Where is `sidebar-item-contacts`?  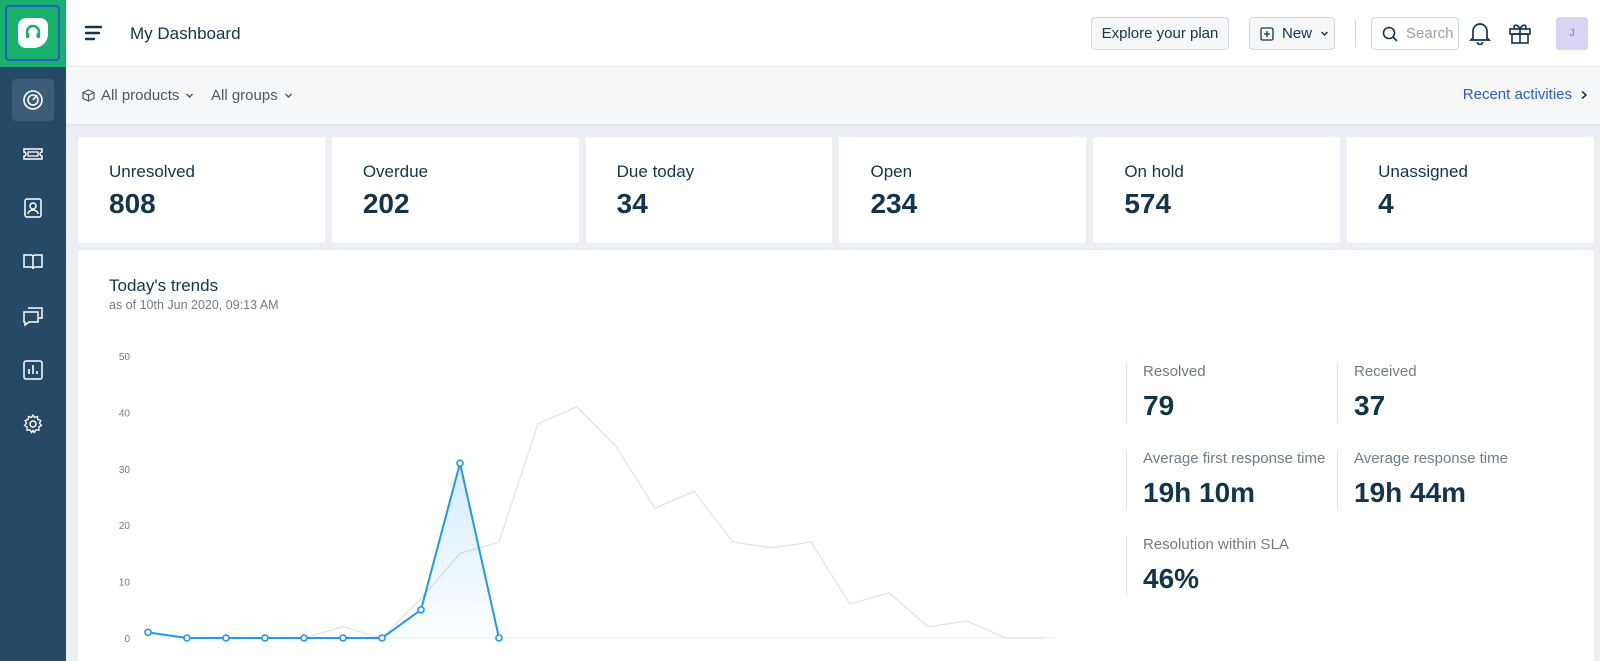 sidebar-item-contacts is located at coordinates (33, 208).